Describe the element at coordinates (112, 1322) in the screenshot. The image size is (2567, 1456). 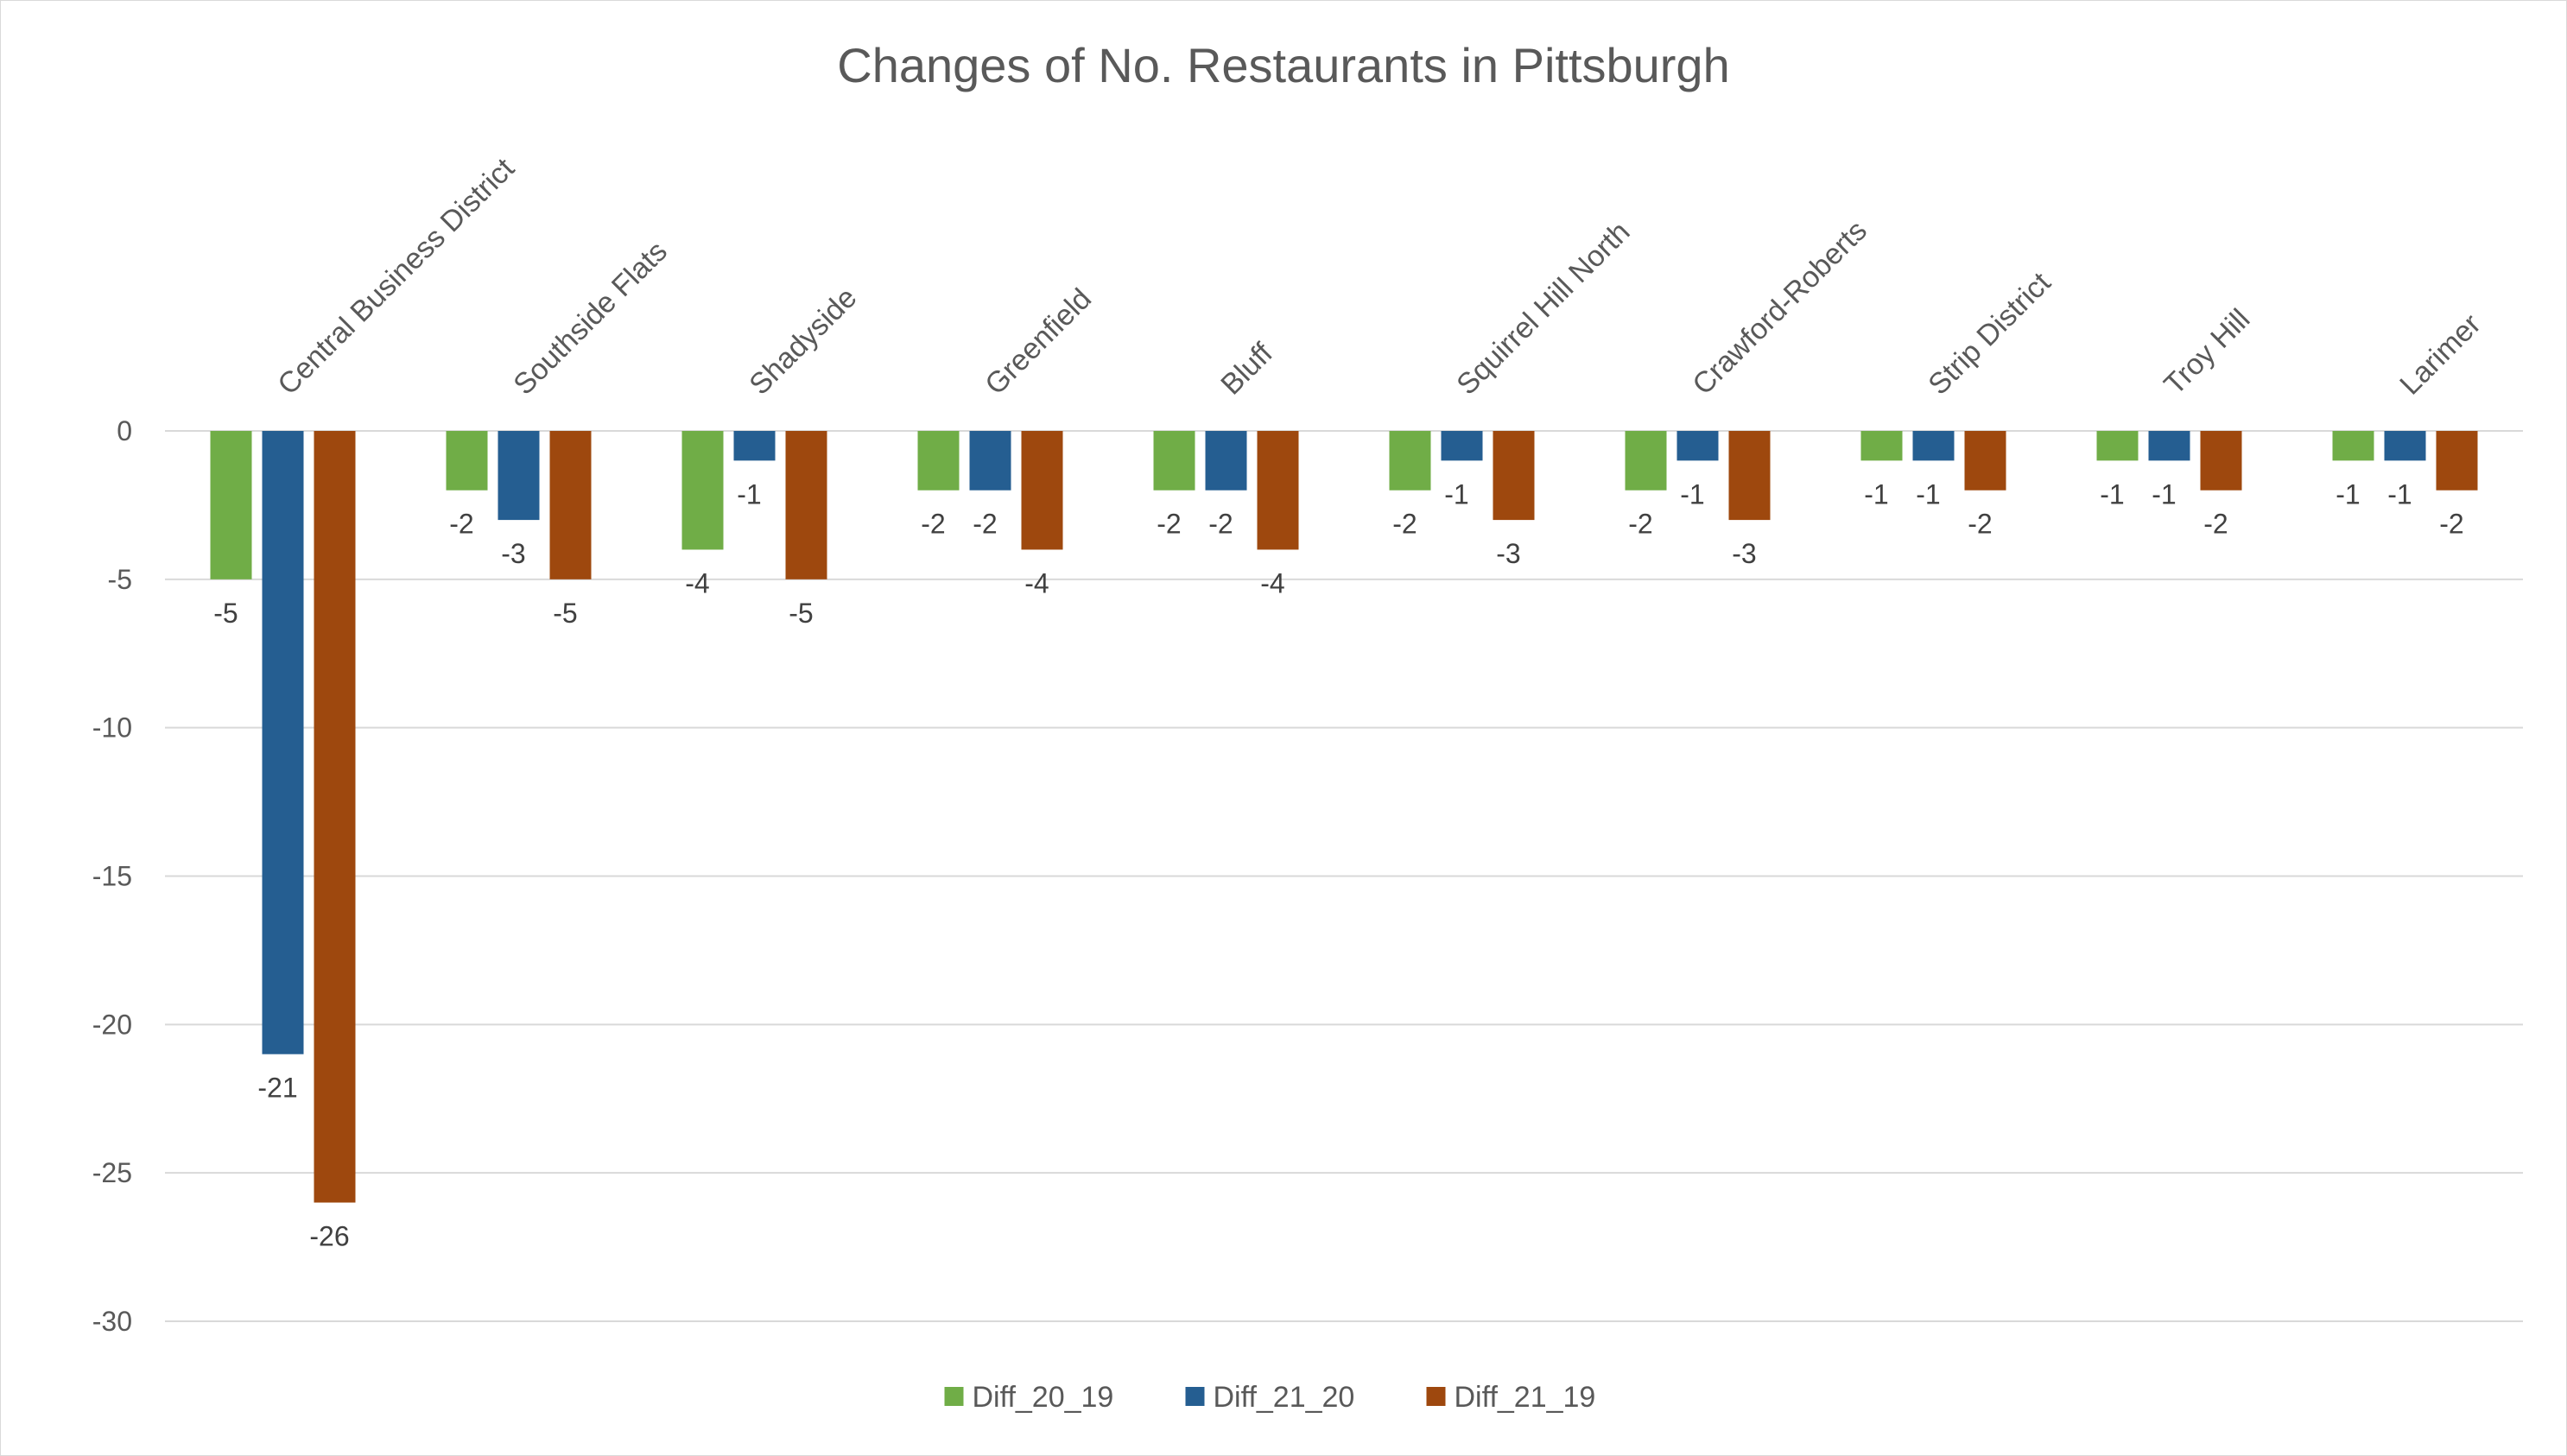
I see `y-tick-label: -30` at that location.